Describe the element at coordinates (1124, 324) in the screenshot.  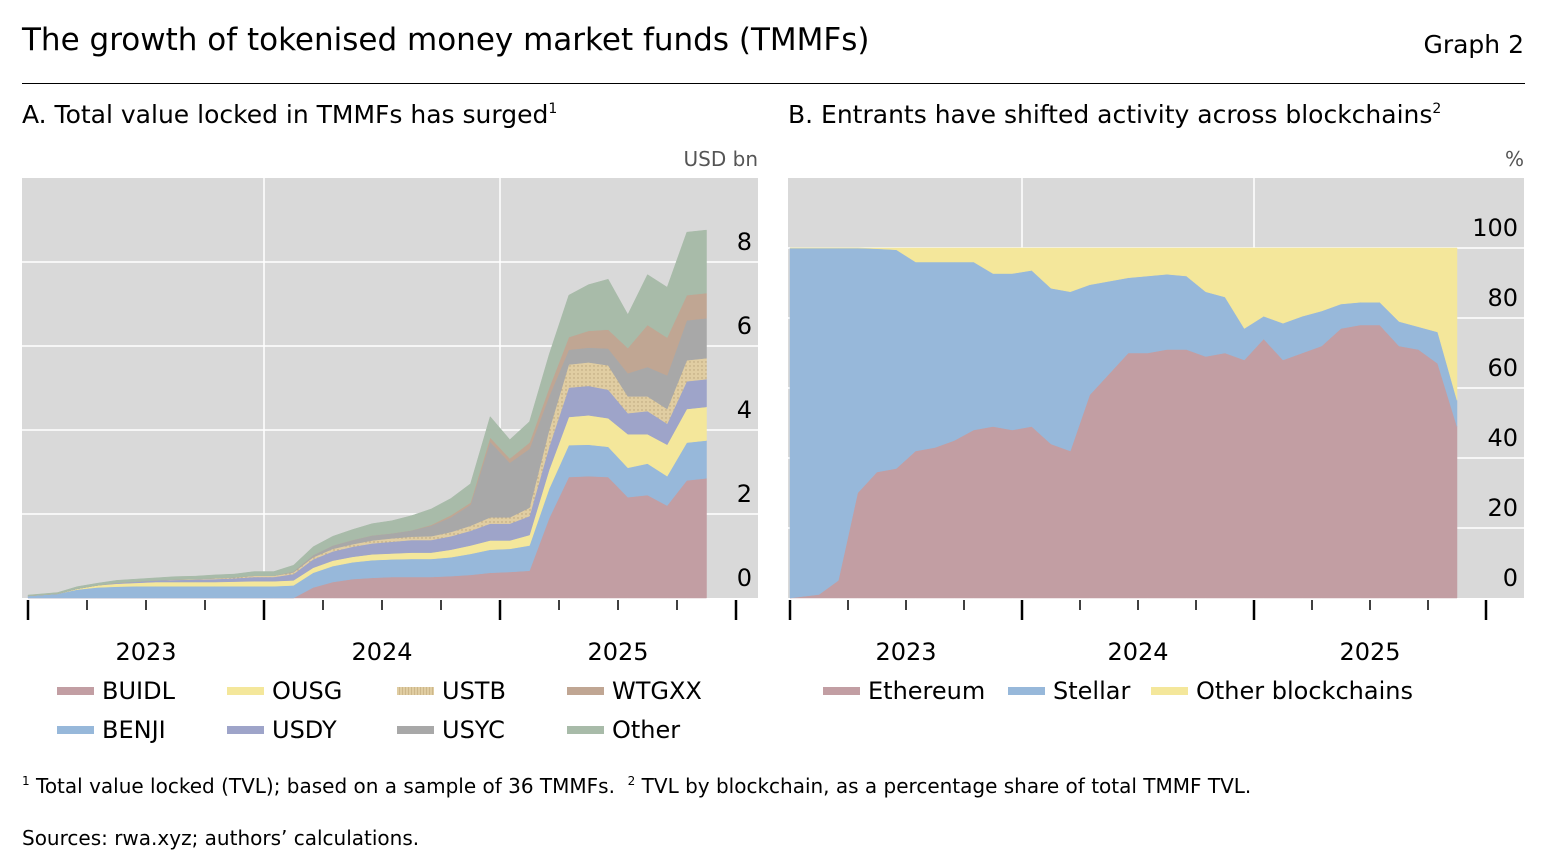
I see `area-other-blockchains` at that location.